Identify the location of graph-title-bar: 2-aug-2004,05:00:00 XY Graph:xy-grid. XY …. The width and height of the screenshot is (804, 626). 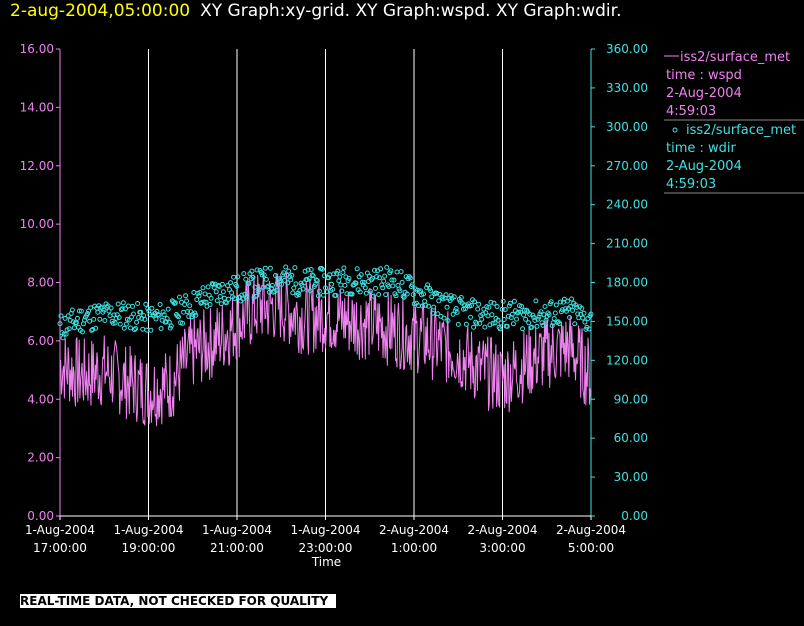
(315, 11).